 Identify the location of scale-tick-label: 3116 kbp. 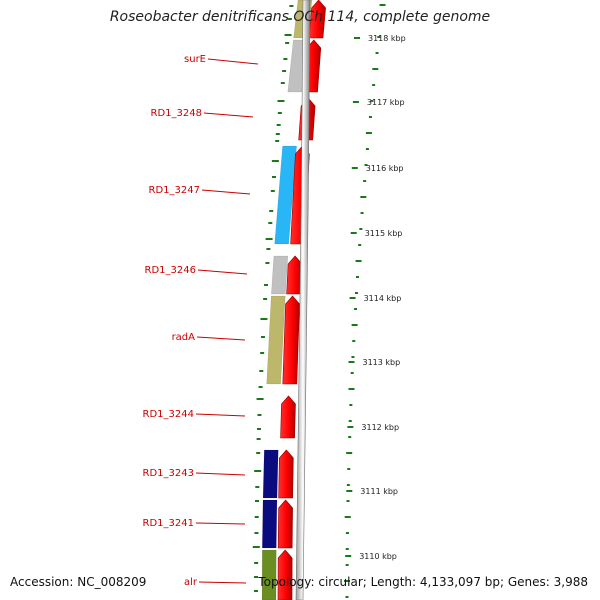
(385, 168).